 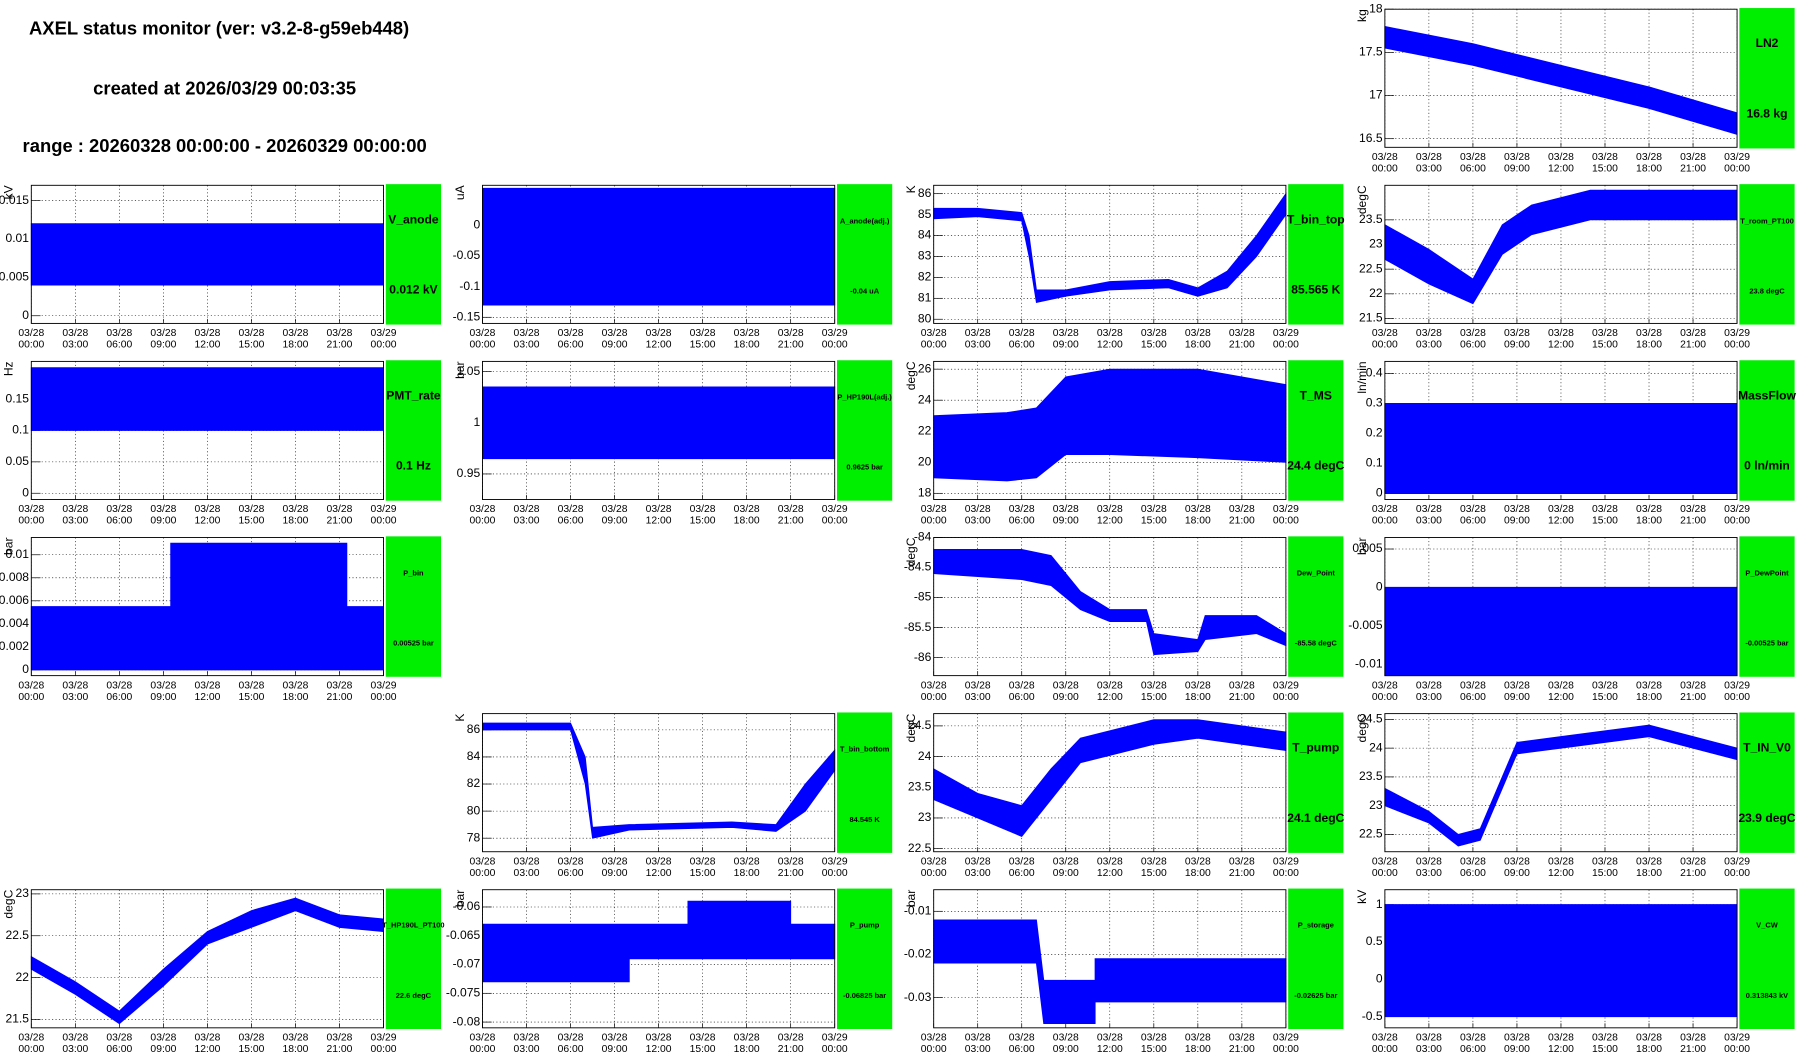 I want to click on y-tick-label: 86, so click(x=925, y=193).